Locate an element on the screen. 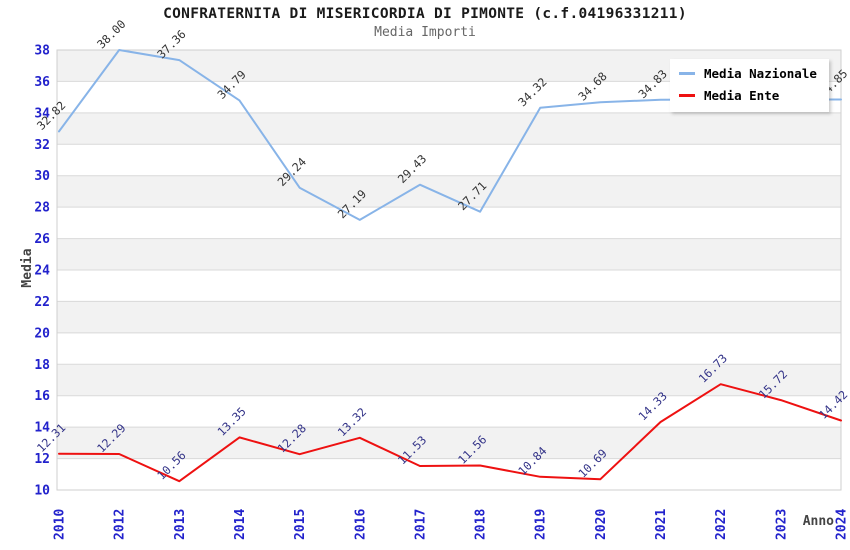 The image size is (850, 550). legend-item-media-ente: Media Ente is located at coordinates (748, 95).